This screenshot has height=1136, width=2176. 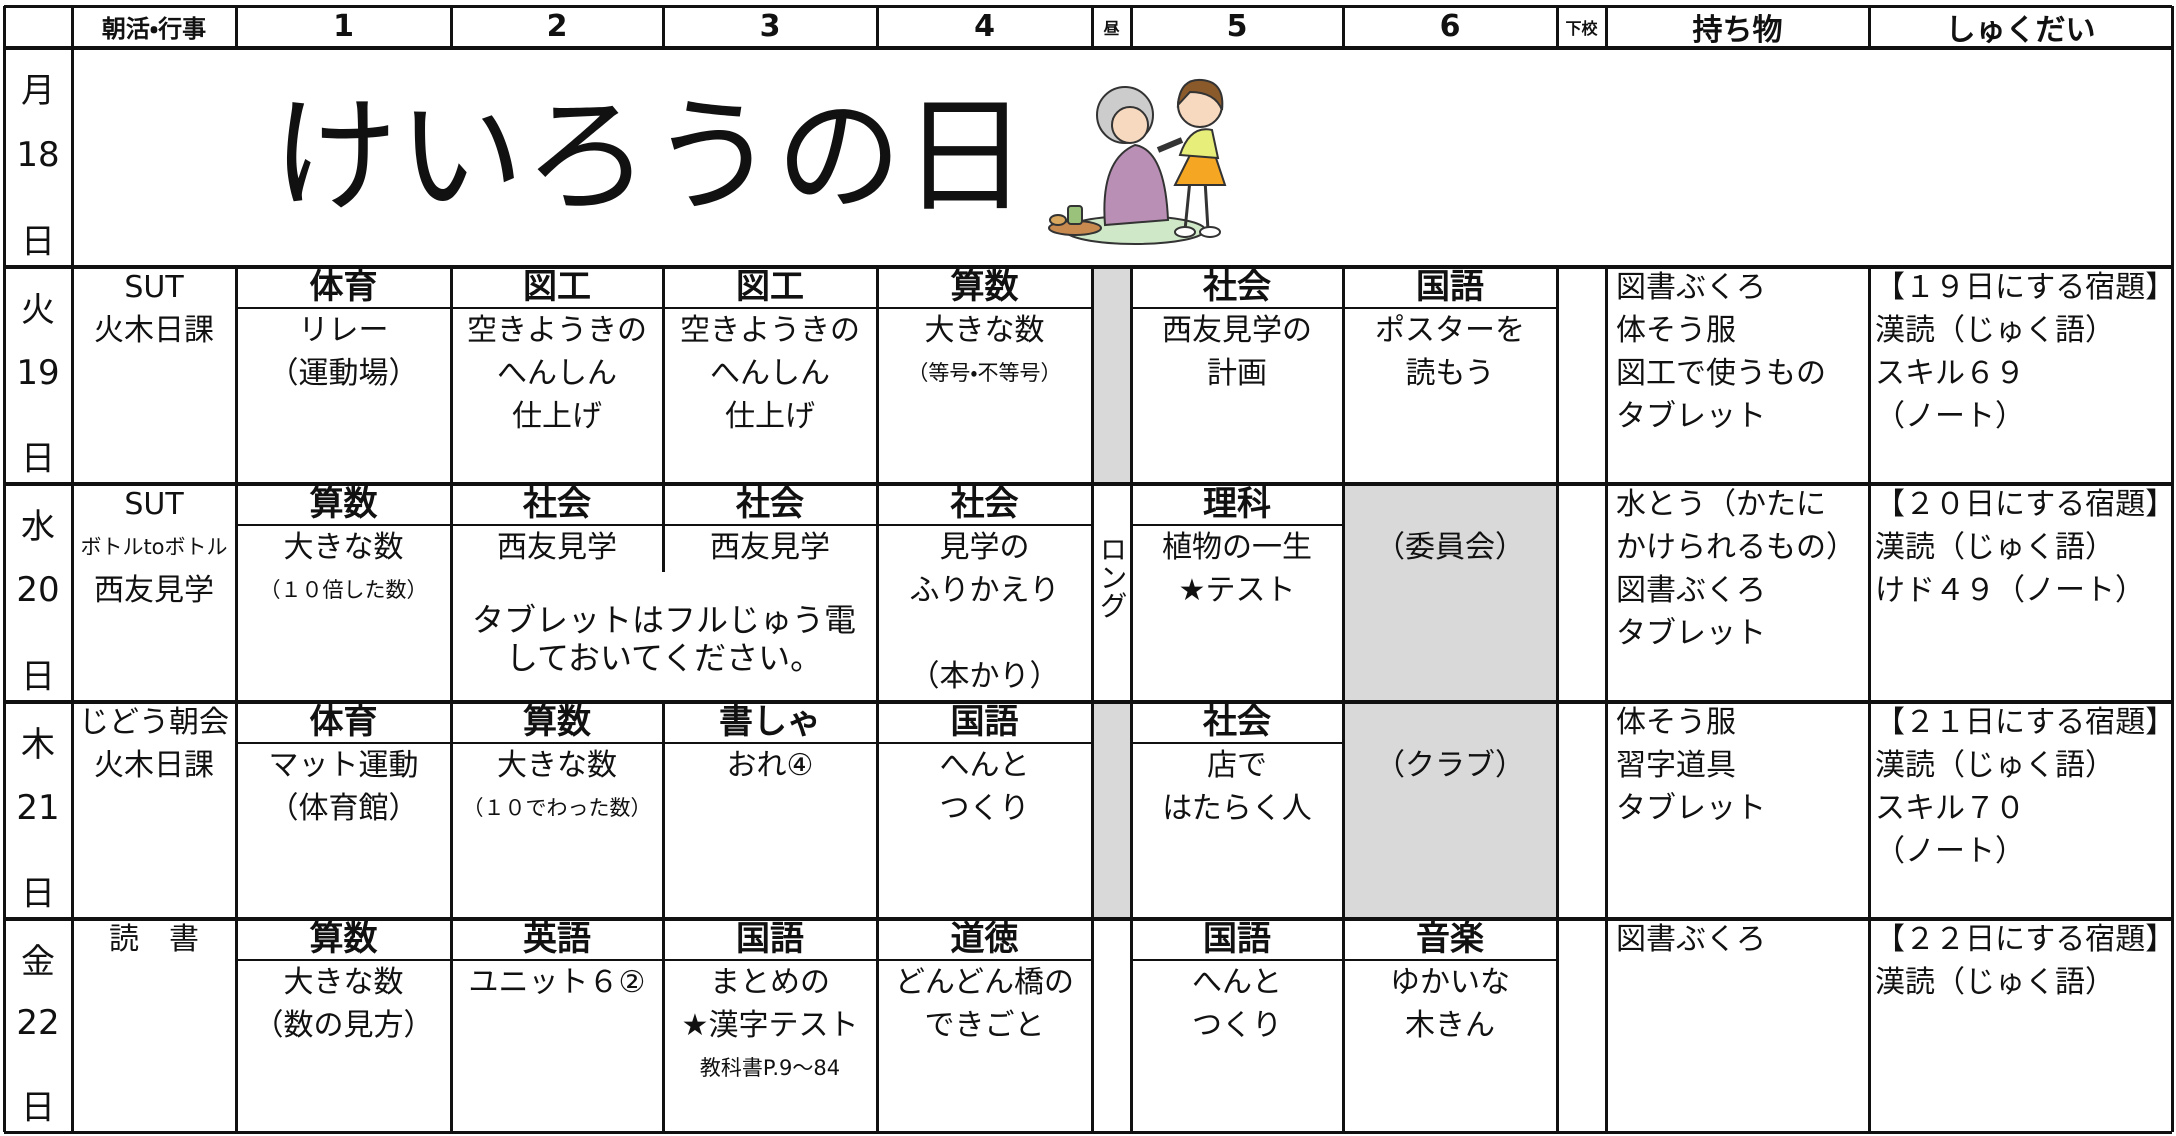 What do you see at coordinates (1450, 809) in the screenshot?
I see `cell: （クラブ）` at bounding box center [1450, 809].